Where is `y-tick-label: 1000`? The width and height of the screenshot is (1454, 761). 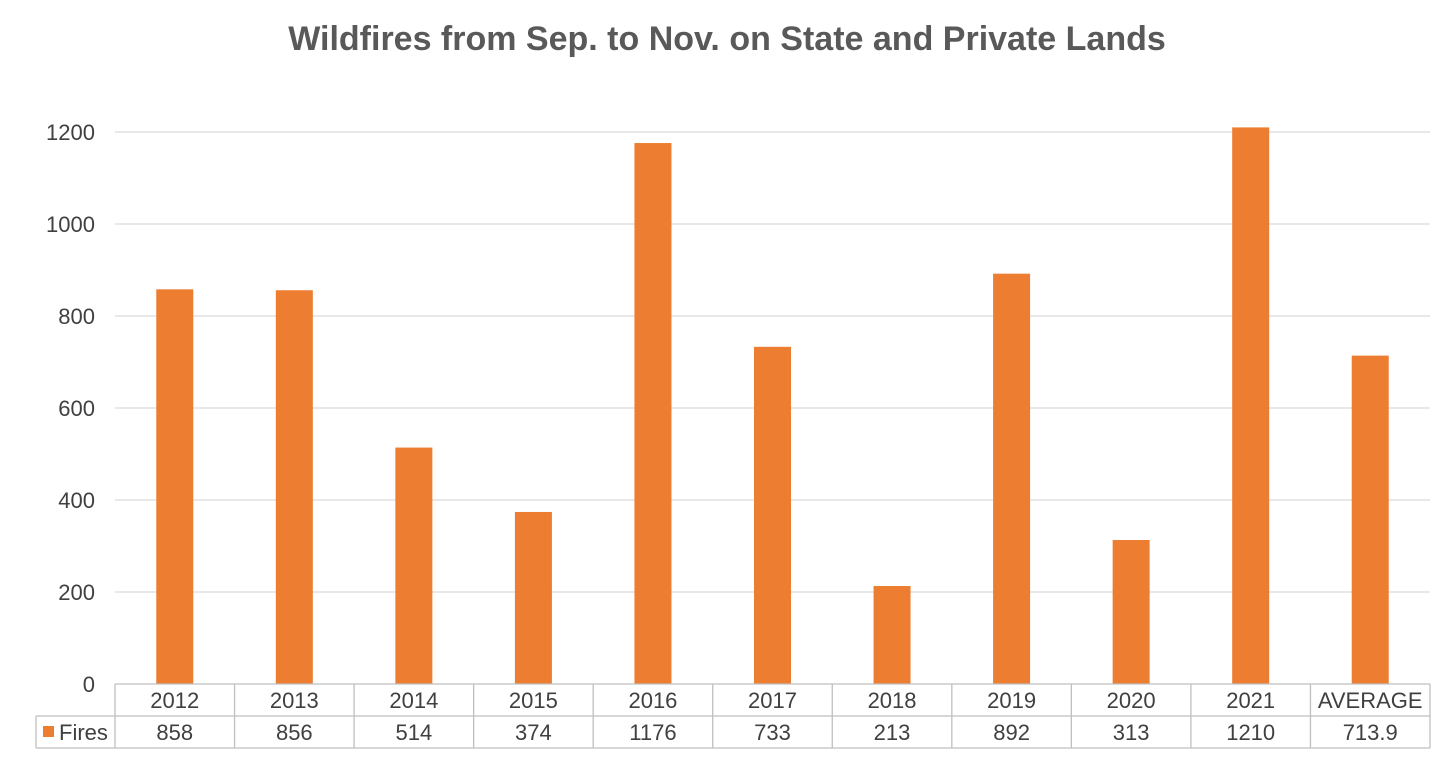 y-tick-label: 1000 is located at coordinates (70, 224).